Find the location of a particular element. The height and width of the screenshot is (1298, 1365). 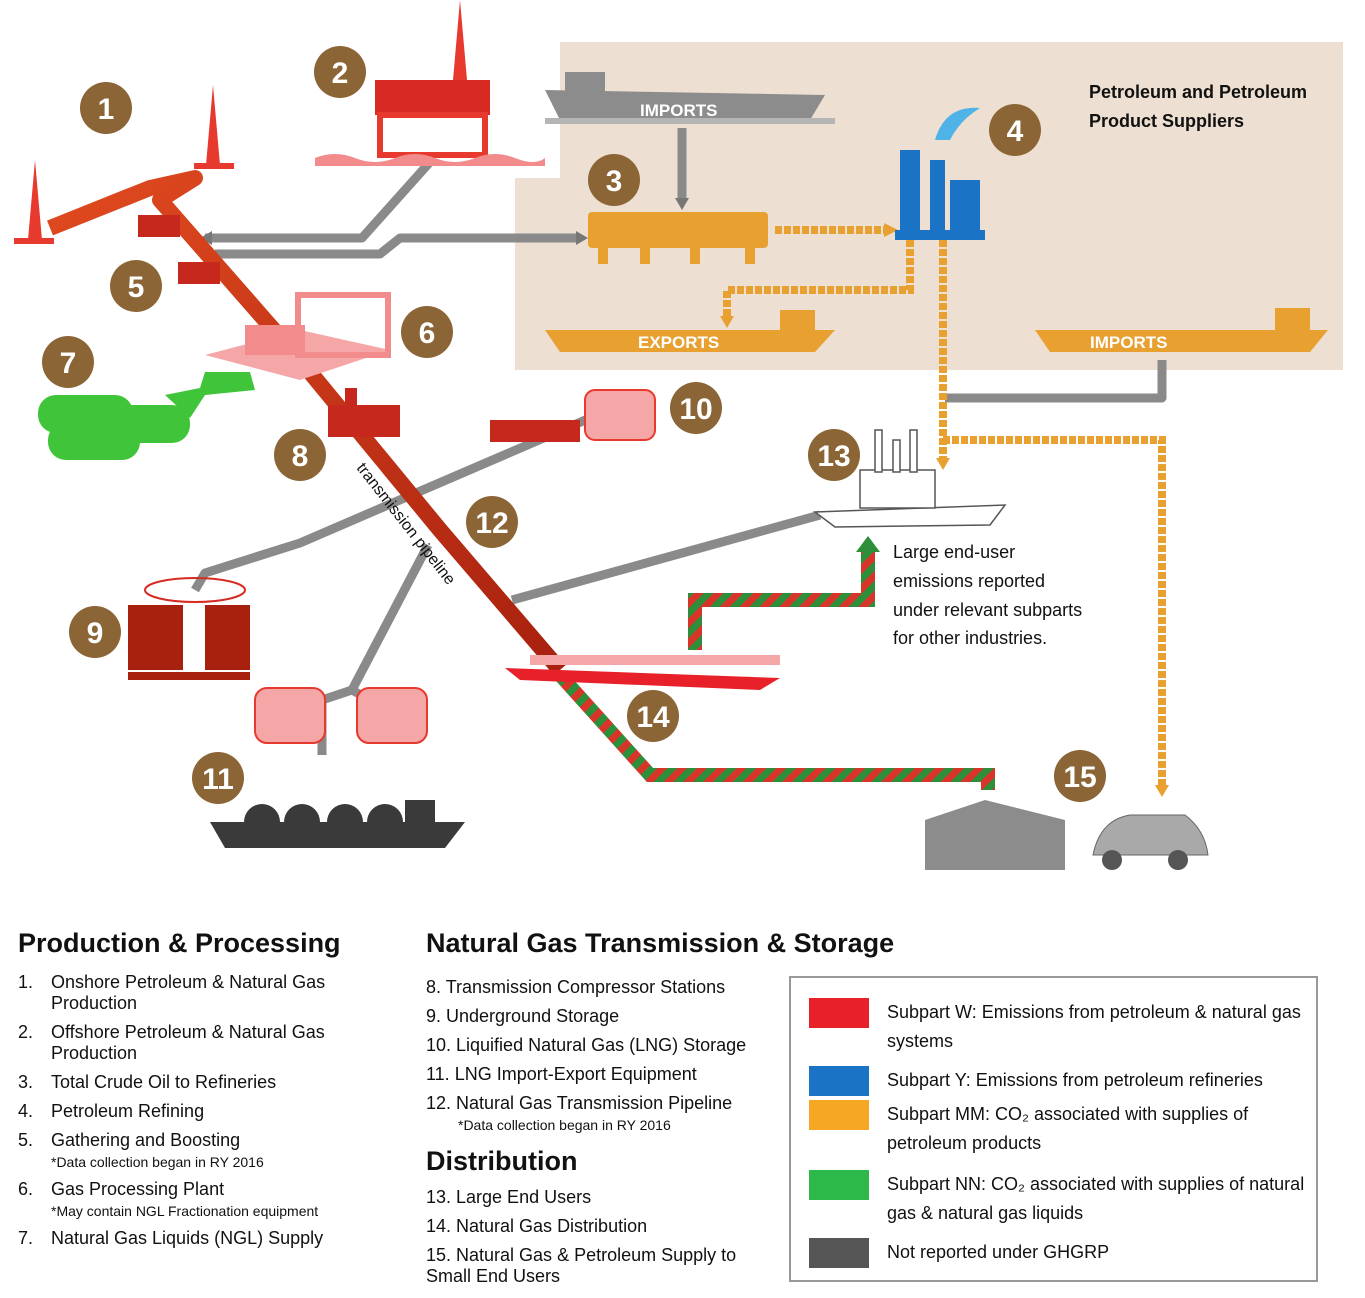

item-label: Total Crude Oil to Refineries is located at coordinates (164, 1082).